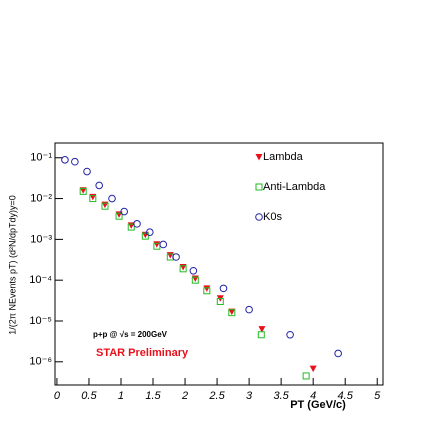 The width and height of the screenshot is (436, 436). What do you see at coordinates (89, 396) in the screenshot?
I see `x-tick-label: 0.5` at bounding box center [89, 396].